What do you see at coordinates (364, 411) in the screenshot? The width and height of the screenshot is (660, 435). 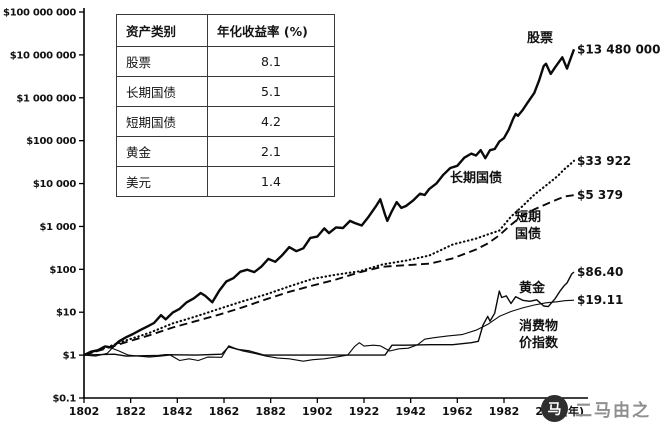 I see `x-tick-label: 1922` at bounding box center [364, 411].